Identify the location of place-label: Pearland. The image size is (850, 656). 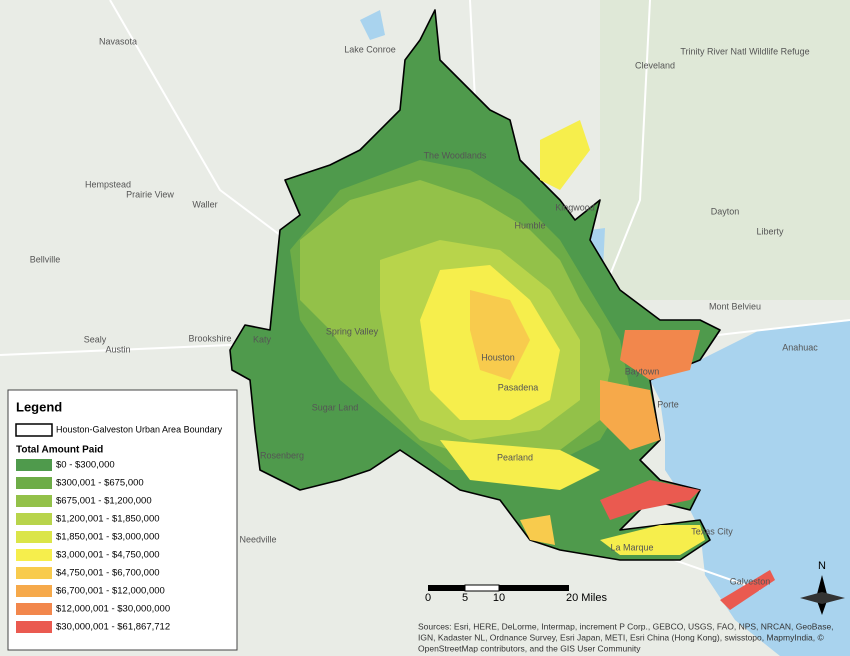
(515, 457).